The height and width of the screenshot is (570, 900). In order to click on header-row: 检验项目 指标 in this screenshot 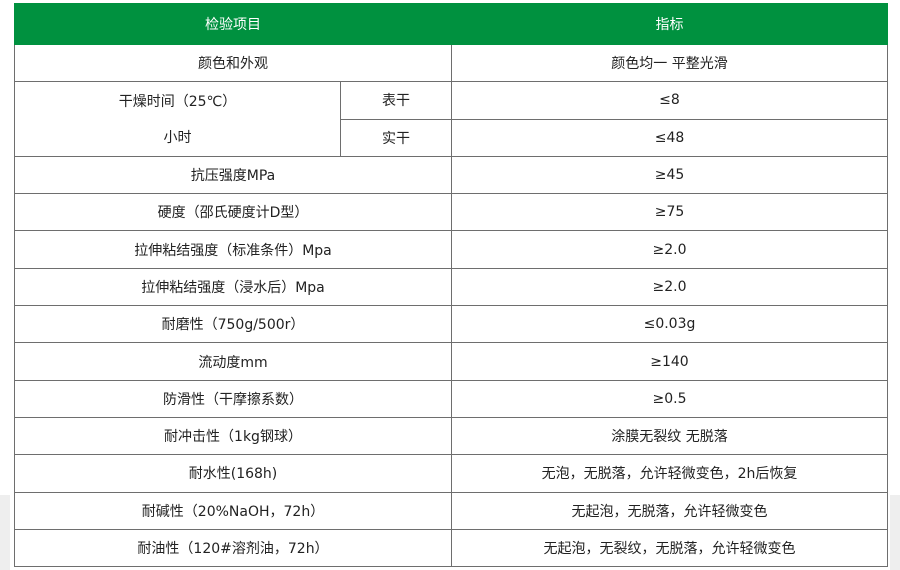, I will do `click(451, 24)`.